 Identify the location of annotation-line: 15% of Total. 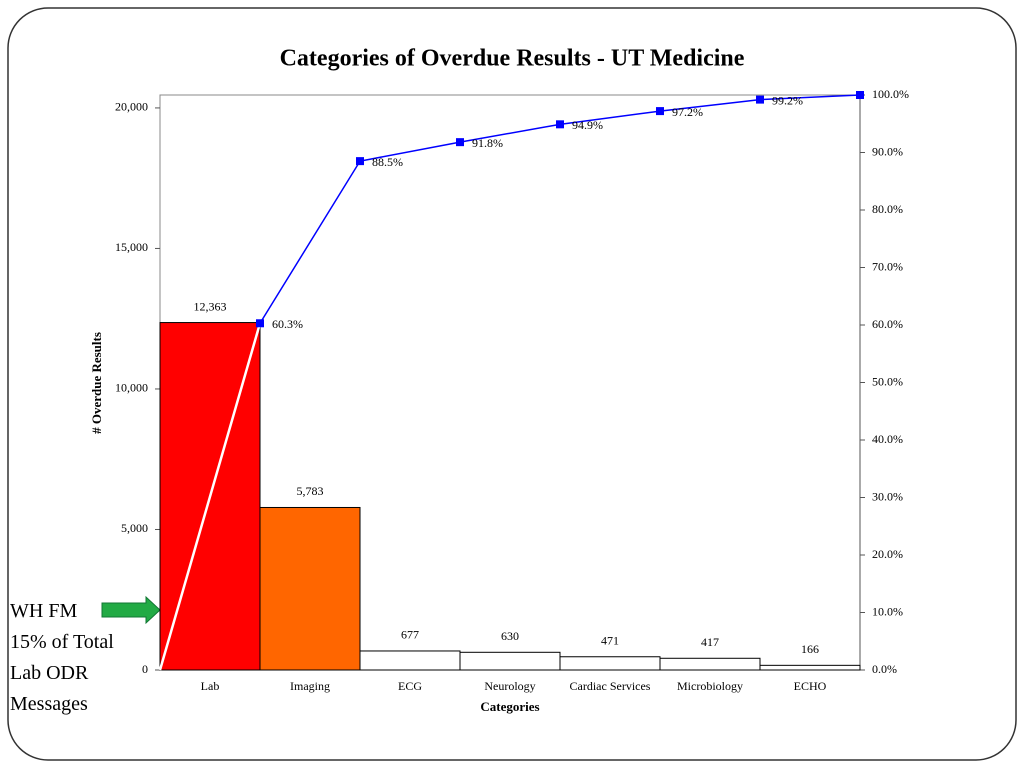
(62, 642).